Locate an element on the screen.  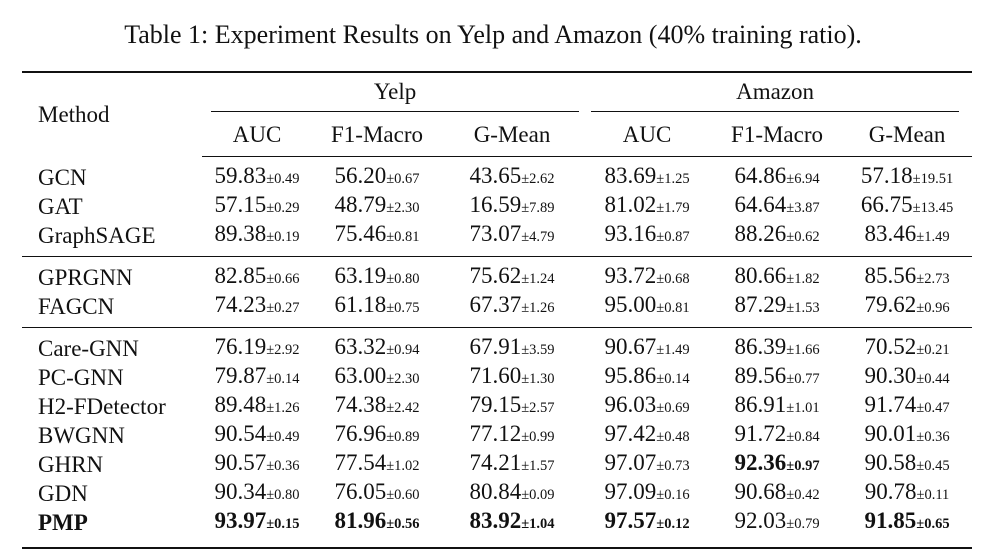
method-name: GHRN is located at coordinates (71, 464).